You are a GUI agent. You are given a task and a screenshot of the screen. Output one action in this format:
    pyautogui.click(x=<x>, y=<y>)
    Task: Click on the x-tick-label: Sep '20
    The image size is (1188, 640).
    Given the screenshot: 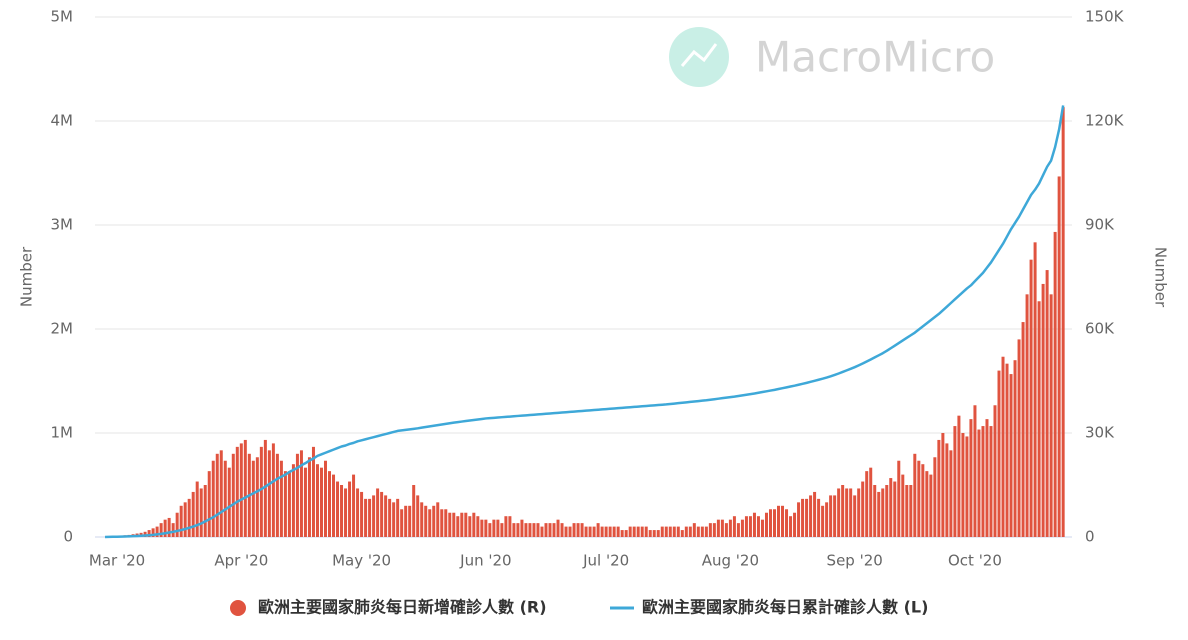 What is the action you would take?
    pyautogui.click(x=855, y=561)
    